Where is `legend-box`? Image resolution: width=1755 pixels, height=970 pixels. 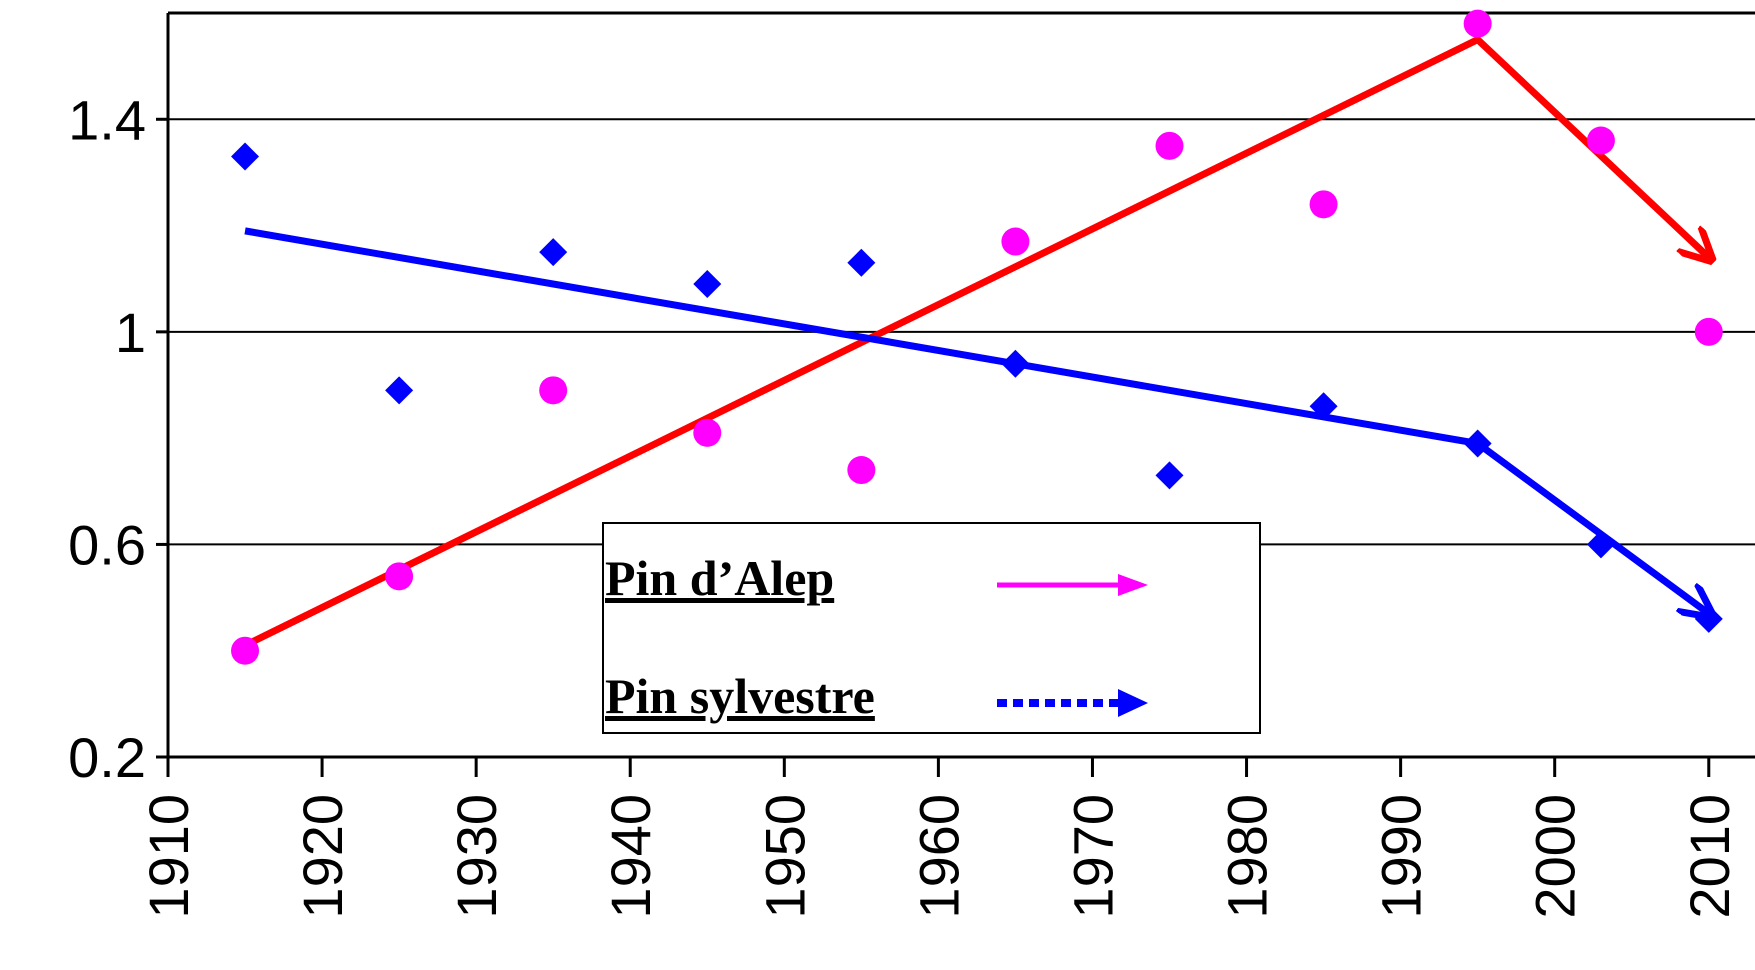 legend-box is located at coordinates (931, 628).